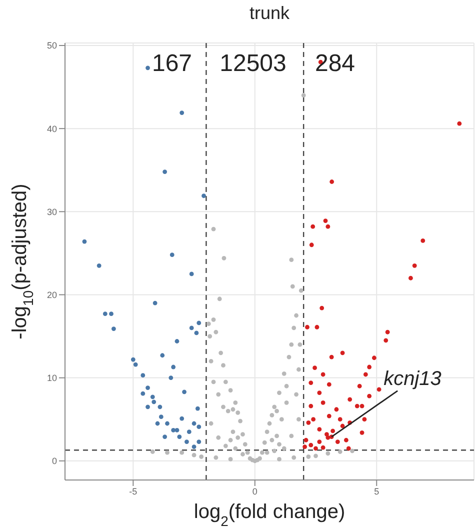 The image size is (476, 528). Describe the element at coordinates (51, 295) in the screenshot. I see `y-tick-label: 20` at that location.